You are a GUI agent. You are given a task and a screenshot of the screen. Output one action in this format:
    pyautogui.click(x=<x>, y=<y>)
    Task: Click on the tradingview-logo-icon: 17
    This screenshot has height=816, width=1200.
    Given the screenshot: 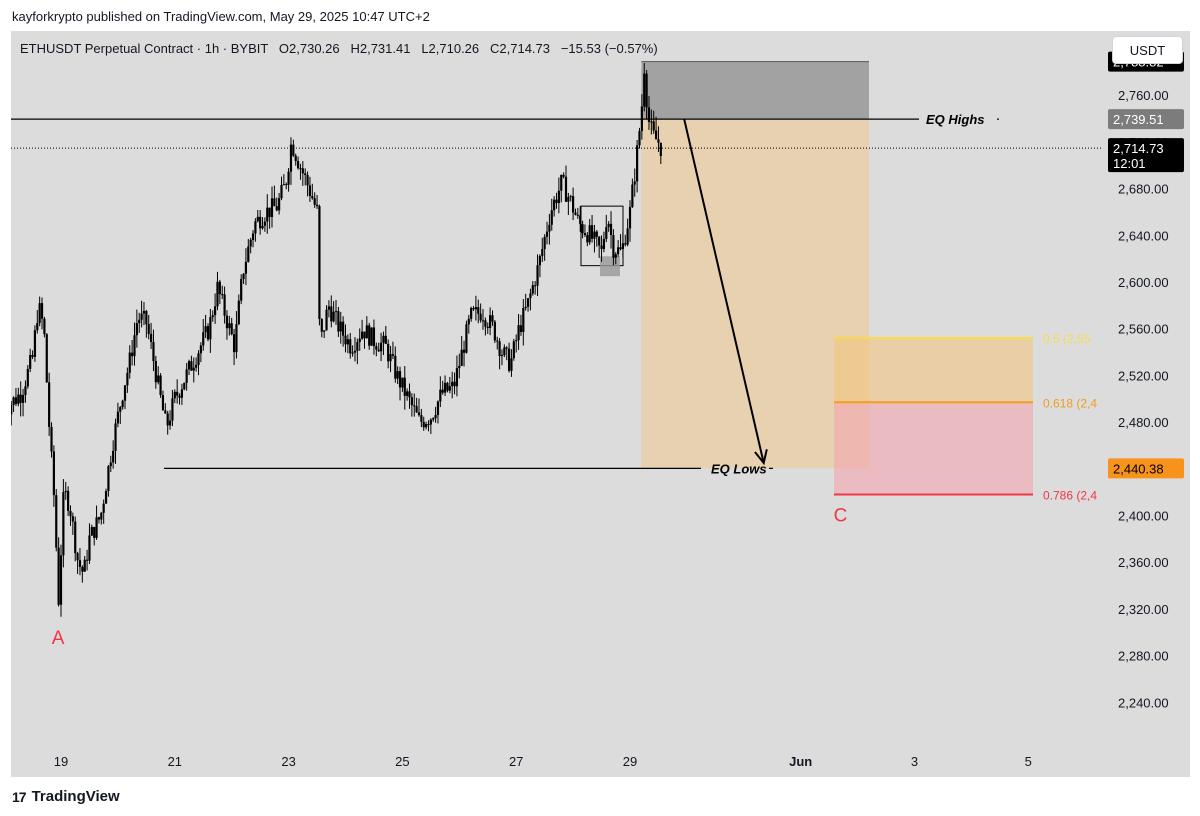 What is the action you would take?
    pyautogui.click(x=19, y=796)
    